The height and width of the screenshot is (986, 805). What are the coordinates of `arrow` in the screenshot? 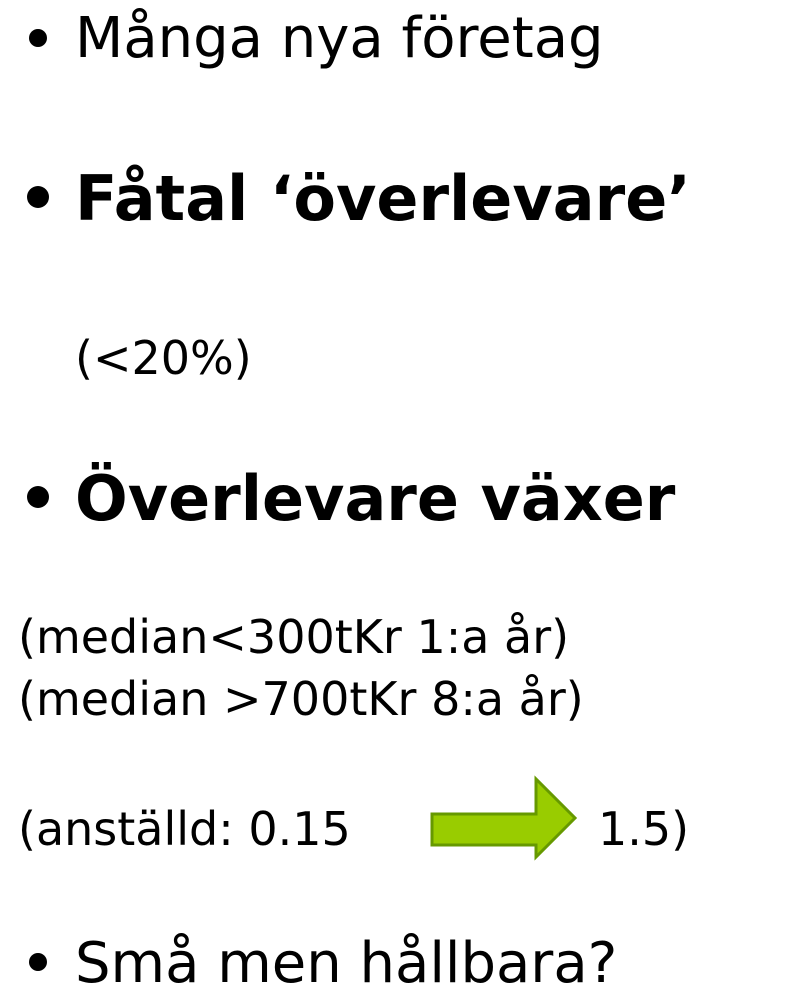 It's located at (504, 818).